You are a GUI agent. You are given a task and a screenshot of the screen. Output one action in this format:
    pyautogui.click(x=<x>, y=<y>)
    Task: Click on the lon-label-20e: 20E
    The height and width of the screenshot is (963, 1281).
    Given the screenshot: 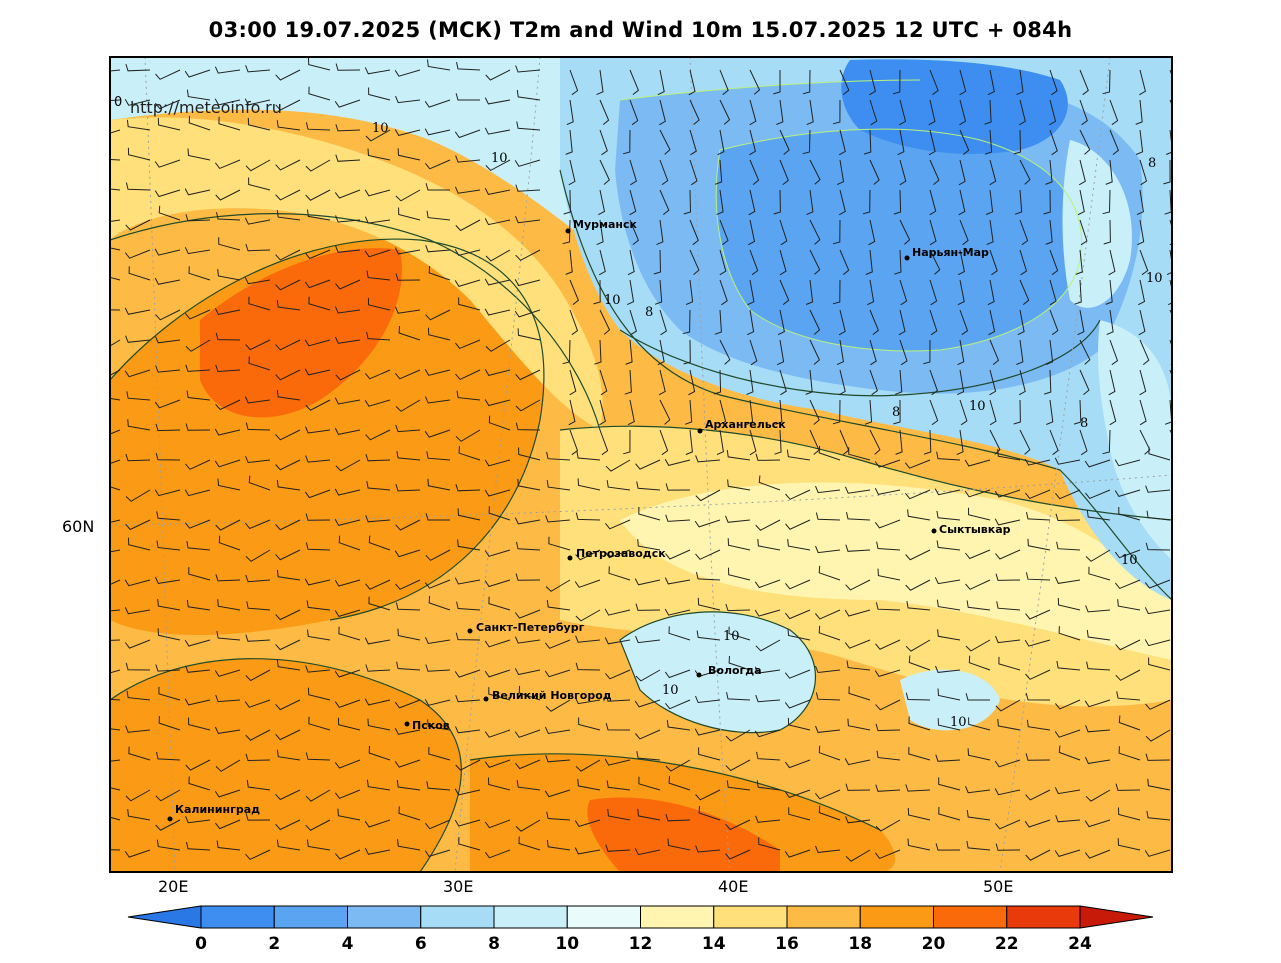 What is the action you would take?
    pyautogui.click(x=173, y=886)
    